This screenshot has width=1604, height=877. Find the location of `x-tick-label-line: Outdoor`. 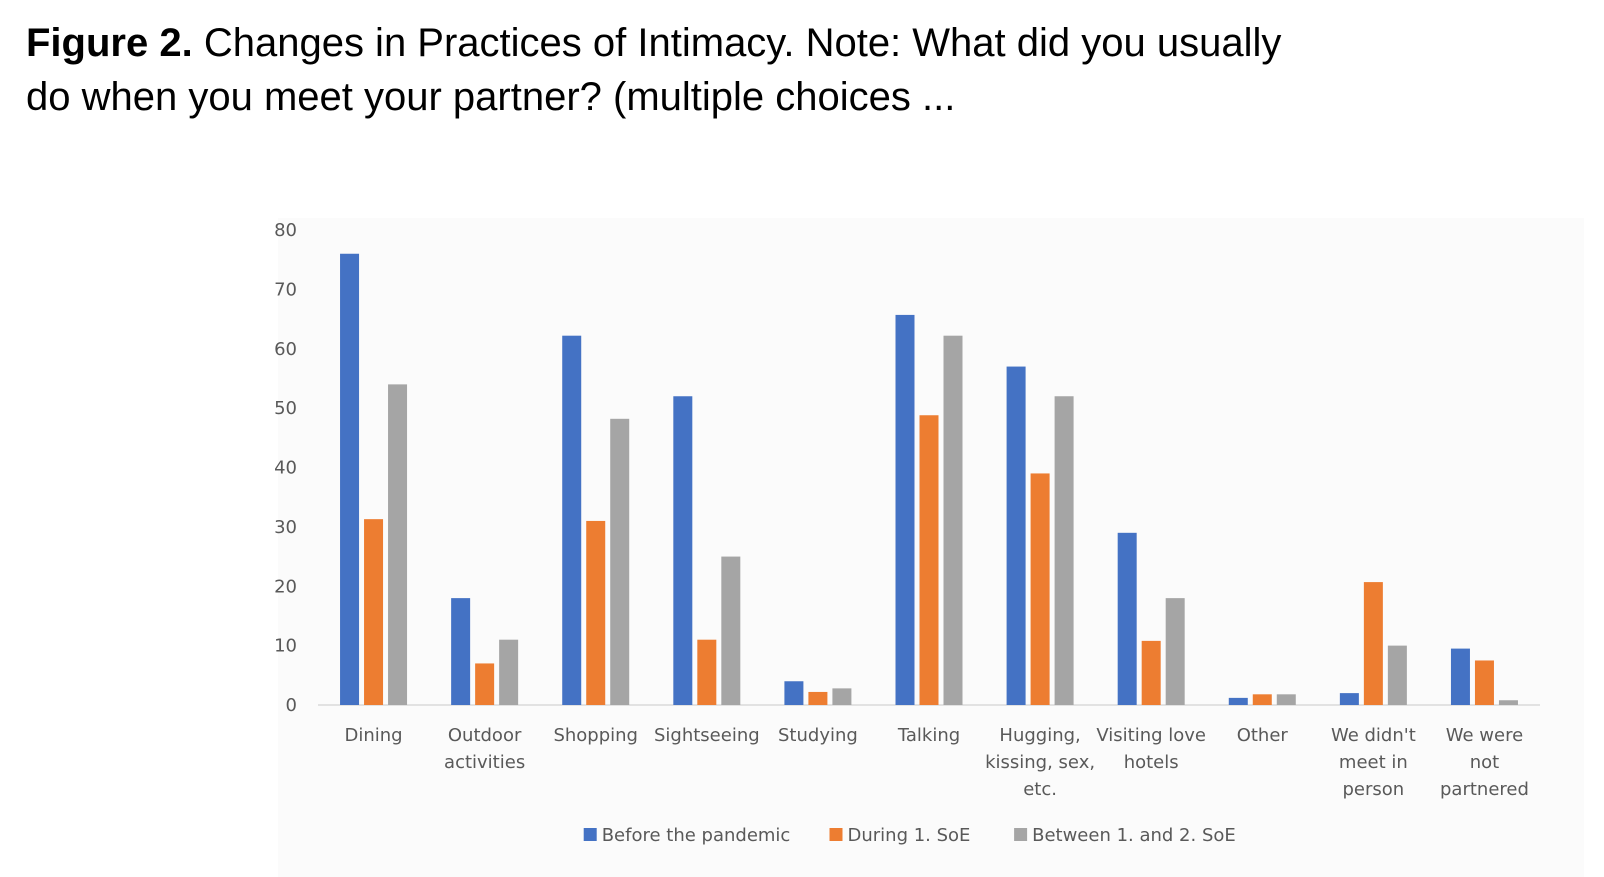

x-tick-label-line: Outdoor is located at coordinates (485, 735).